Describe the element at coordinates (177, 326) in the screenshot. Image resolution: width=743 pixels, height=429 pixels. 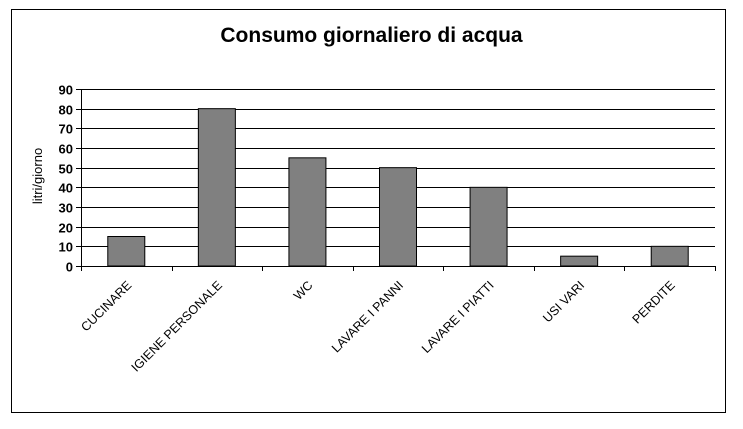
I see `x-tick-label: IGIENE PERSONALE` at that location.